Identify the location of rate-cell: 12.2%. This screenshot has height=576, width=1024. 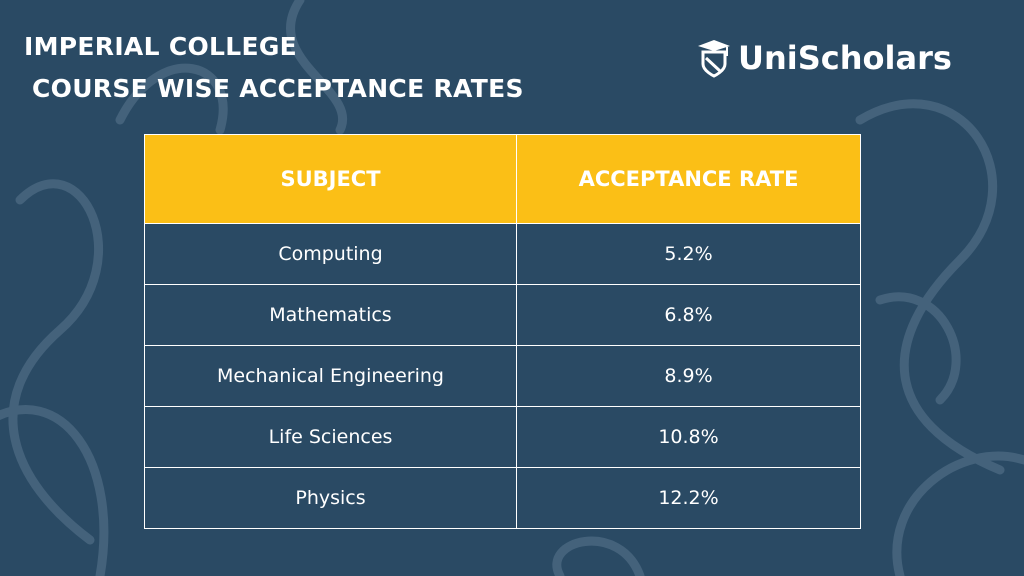
(688, 498).